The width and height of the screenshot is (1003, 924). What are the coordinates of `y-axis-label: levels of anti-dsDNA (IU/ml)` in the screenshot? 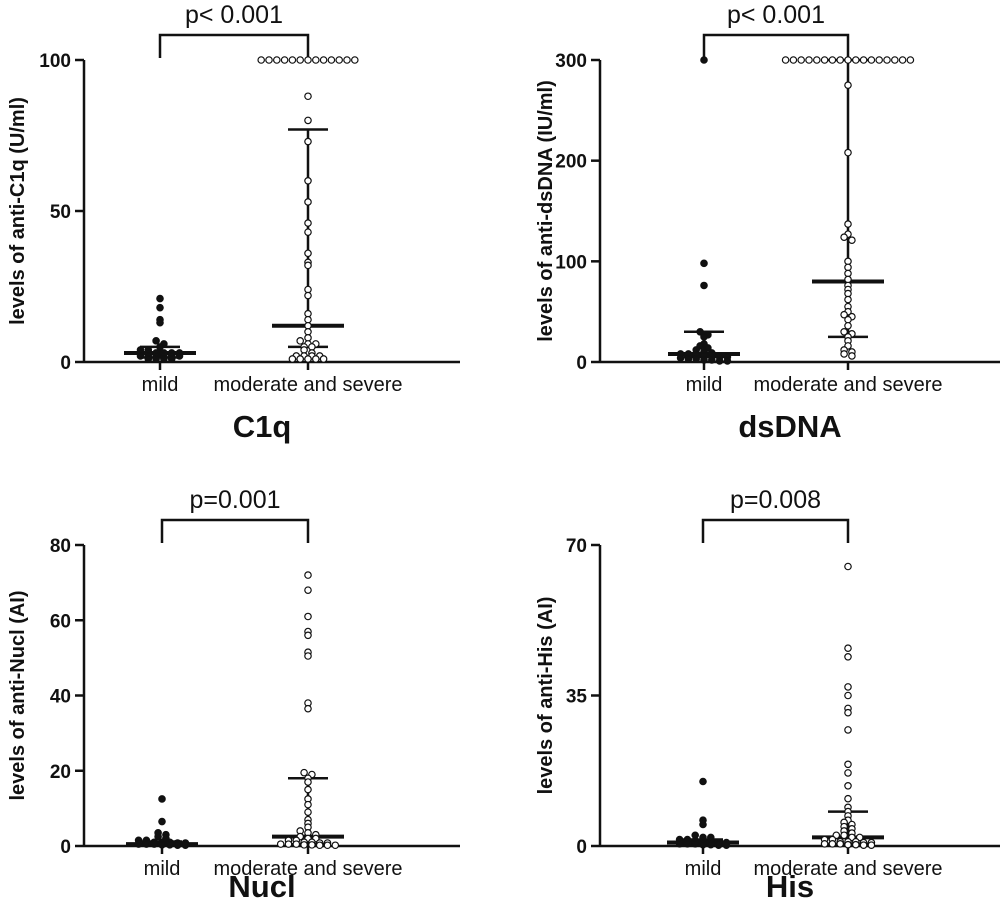 It's located at (546, 211).